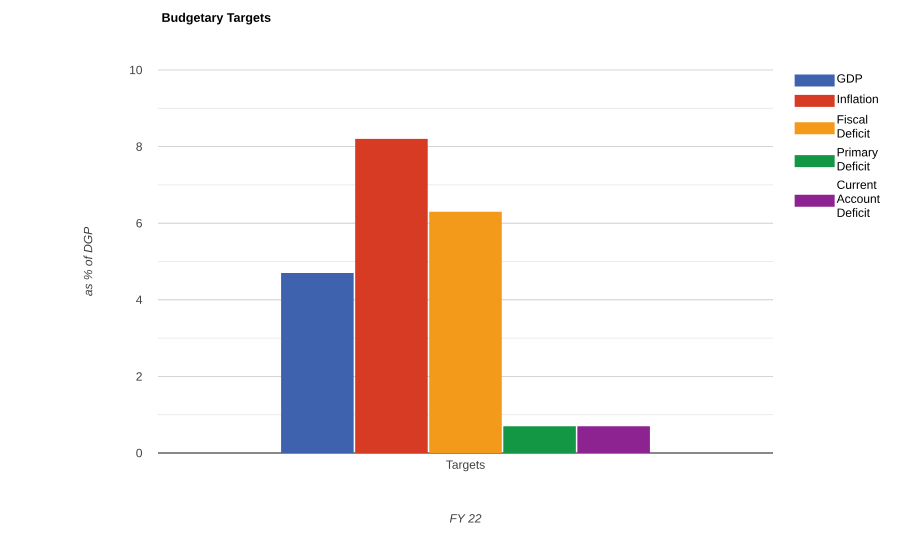 This screenshot has width=919, height=537. Describe the element at coordinates (139, 146) in the screenshot. I see `y-tick-label: 8` at that location.